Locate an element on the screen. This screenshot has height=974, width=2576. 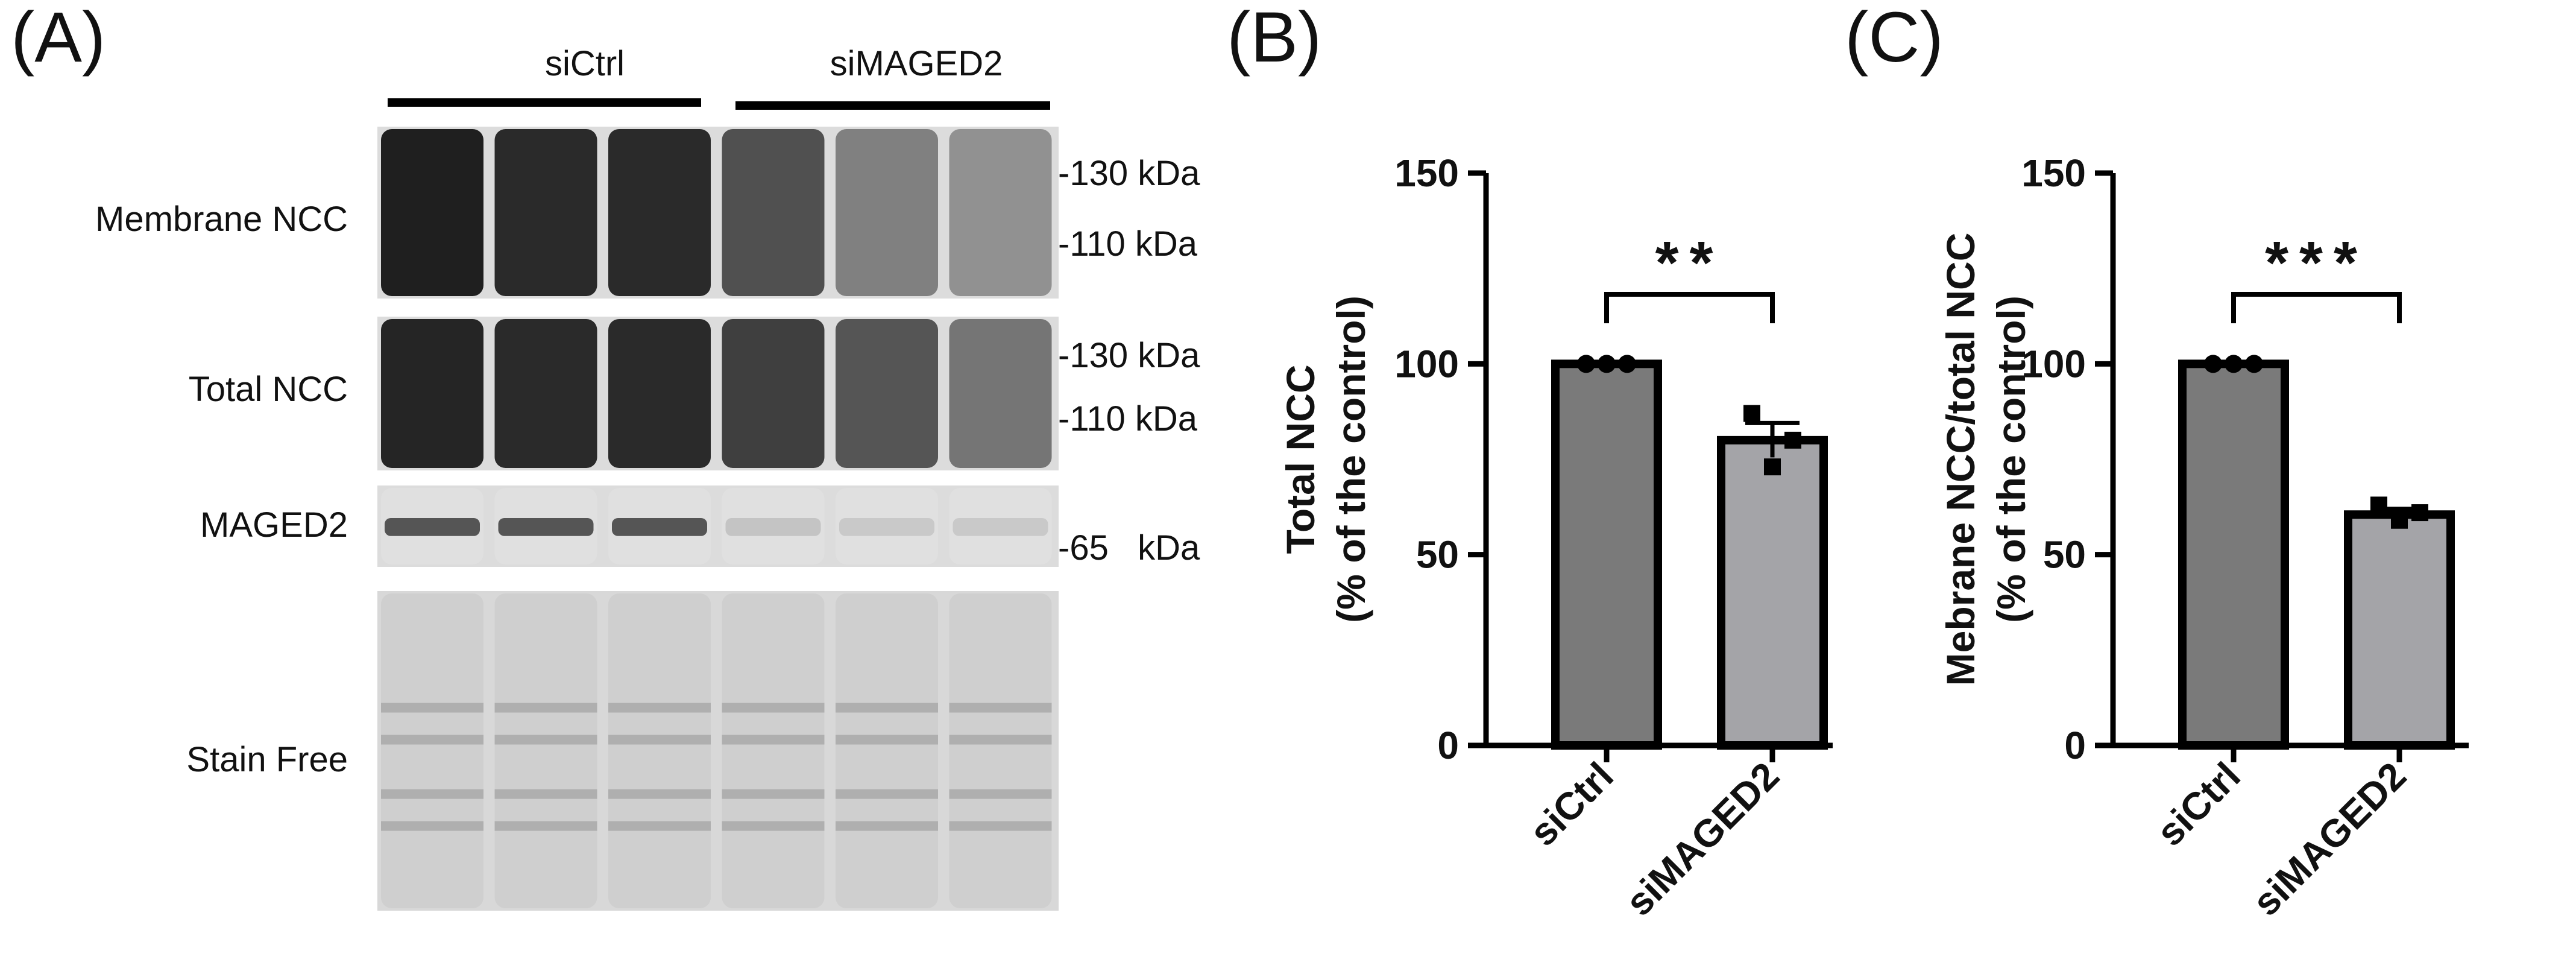
group-label-sictrl: siCtrl is located at coordinates (584, 63).